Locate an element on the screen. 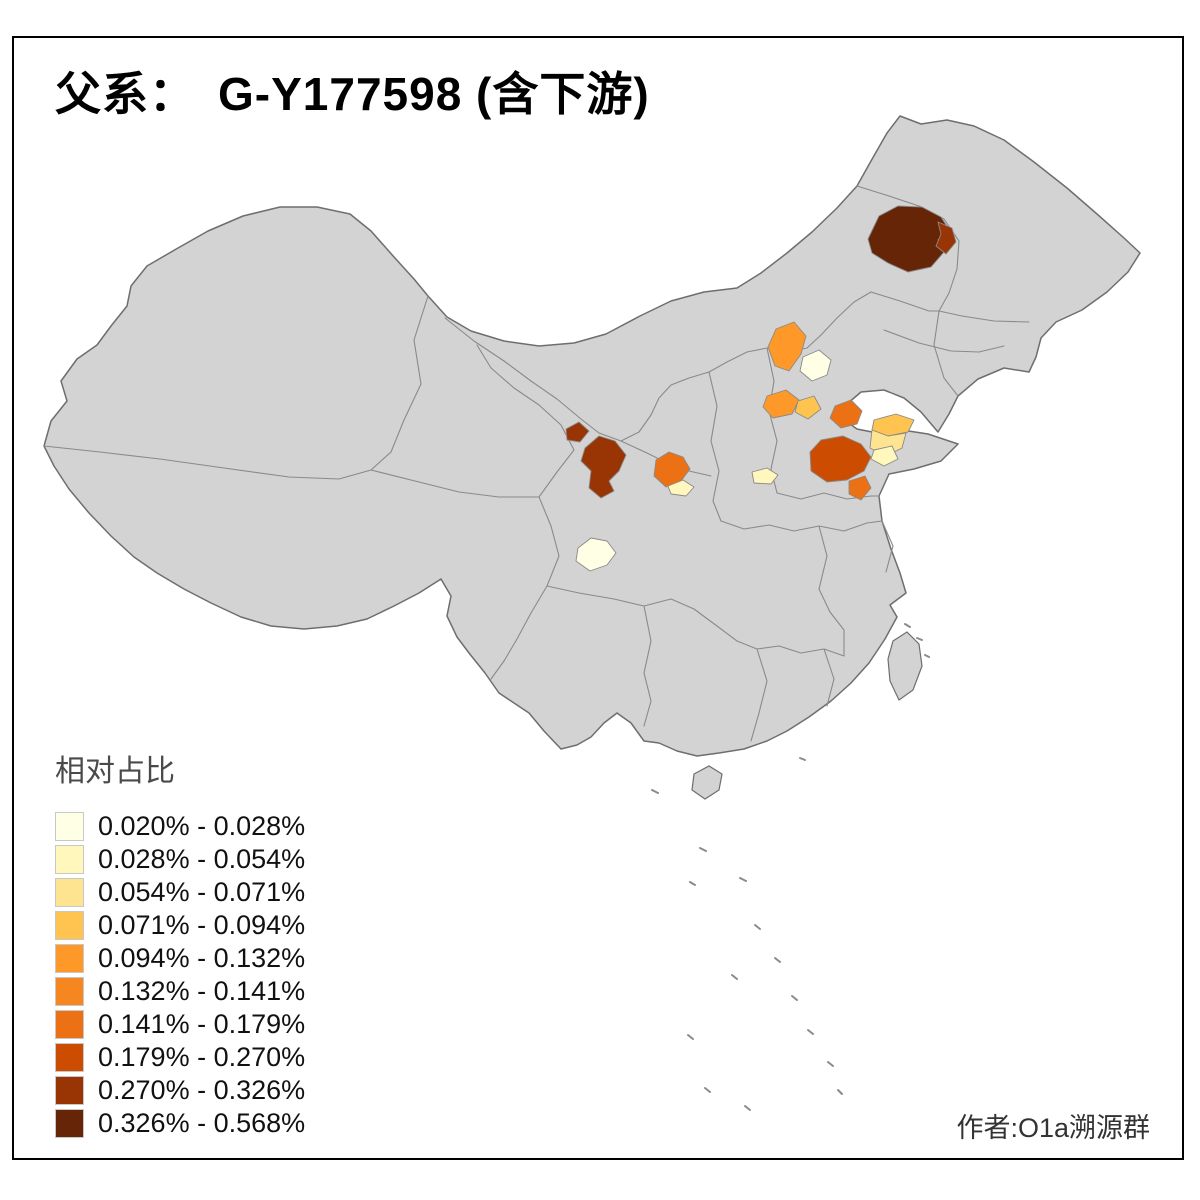 This screenshot has height=1200, width=1200. legend-label: 0.179% - 0.270% is located at coordinates (202, 1057).